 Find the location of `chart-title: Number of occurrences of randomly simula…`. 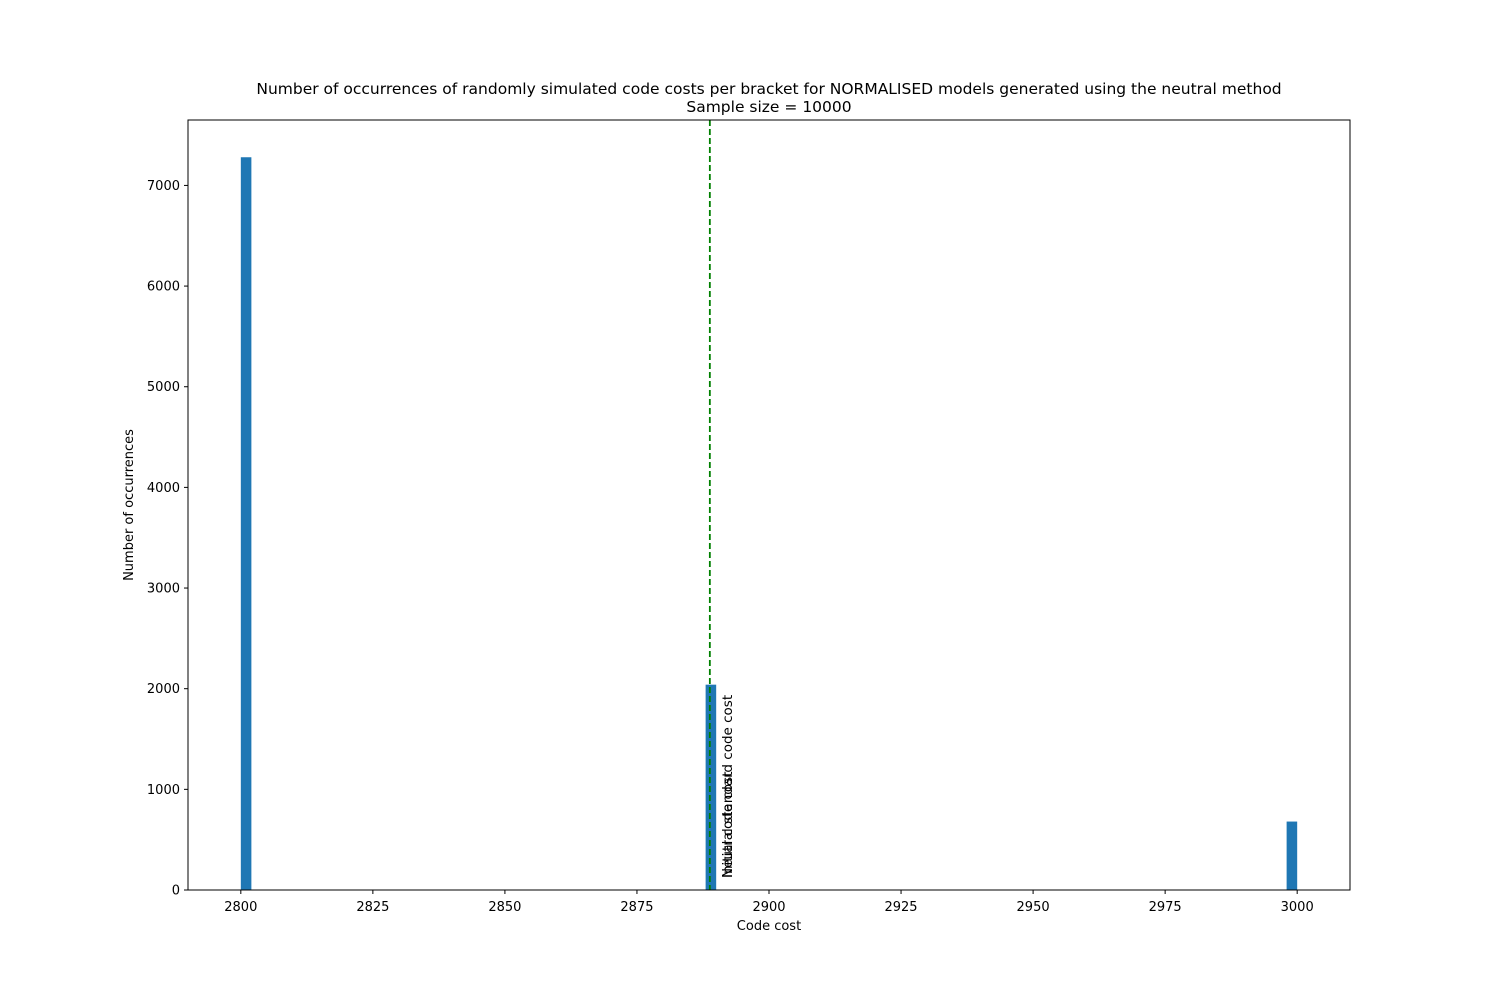

chart-title: Number of occurrences of randomly simula… is located at coordinates (768, 89).